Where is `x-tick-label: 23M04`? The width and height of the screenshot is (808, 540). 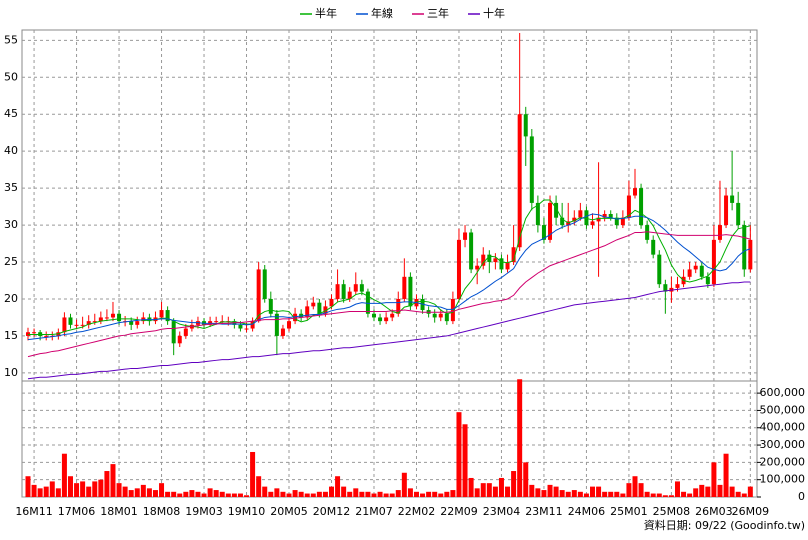 x-tick-label: 23M04 is located at coordinates (502, 511).